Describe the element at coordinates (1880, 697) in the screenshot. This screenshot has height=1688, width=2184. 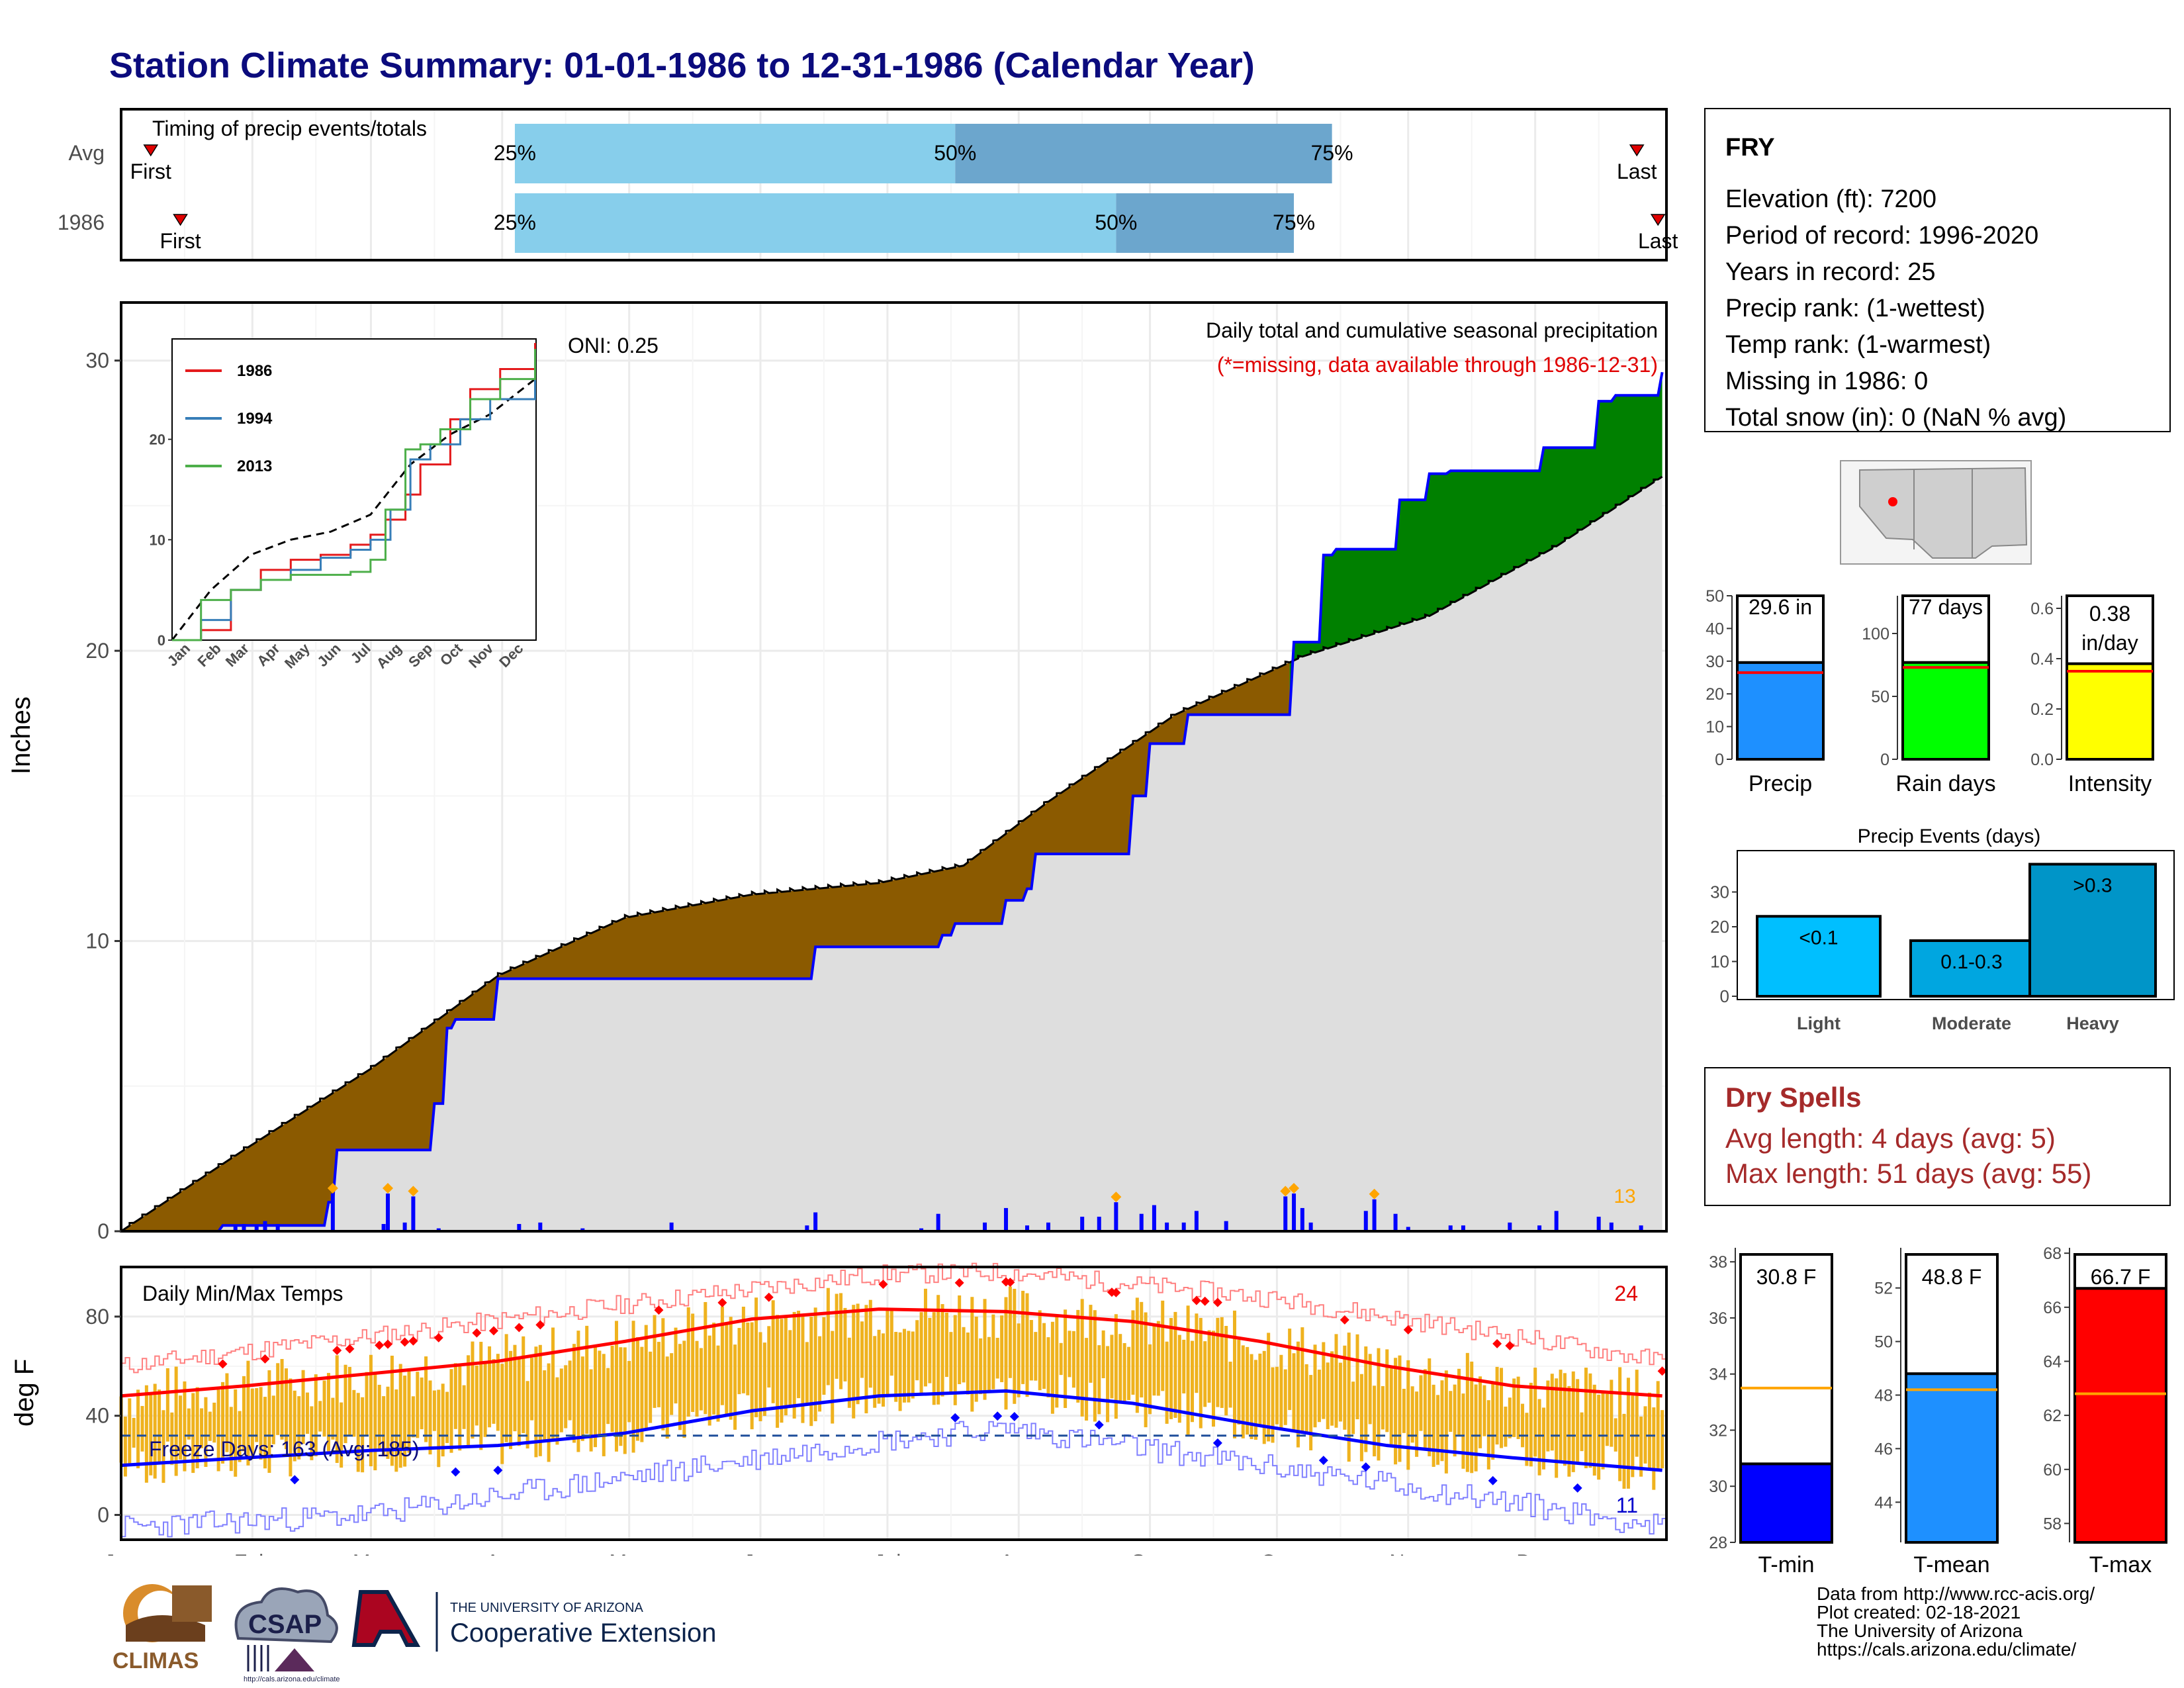
I see `season-ytick-label-1-1: 50` at that location.